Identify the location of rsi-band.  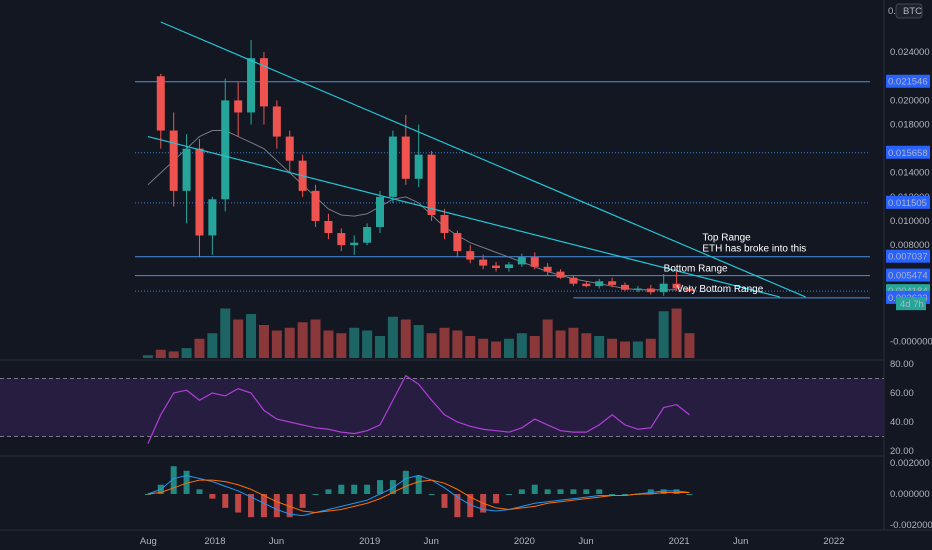
(442, 407).